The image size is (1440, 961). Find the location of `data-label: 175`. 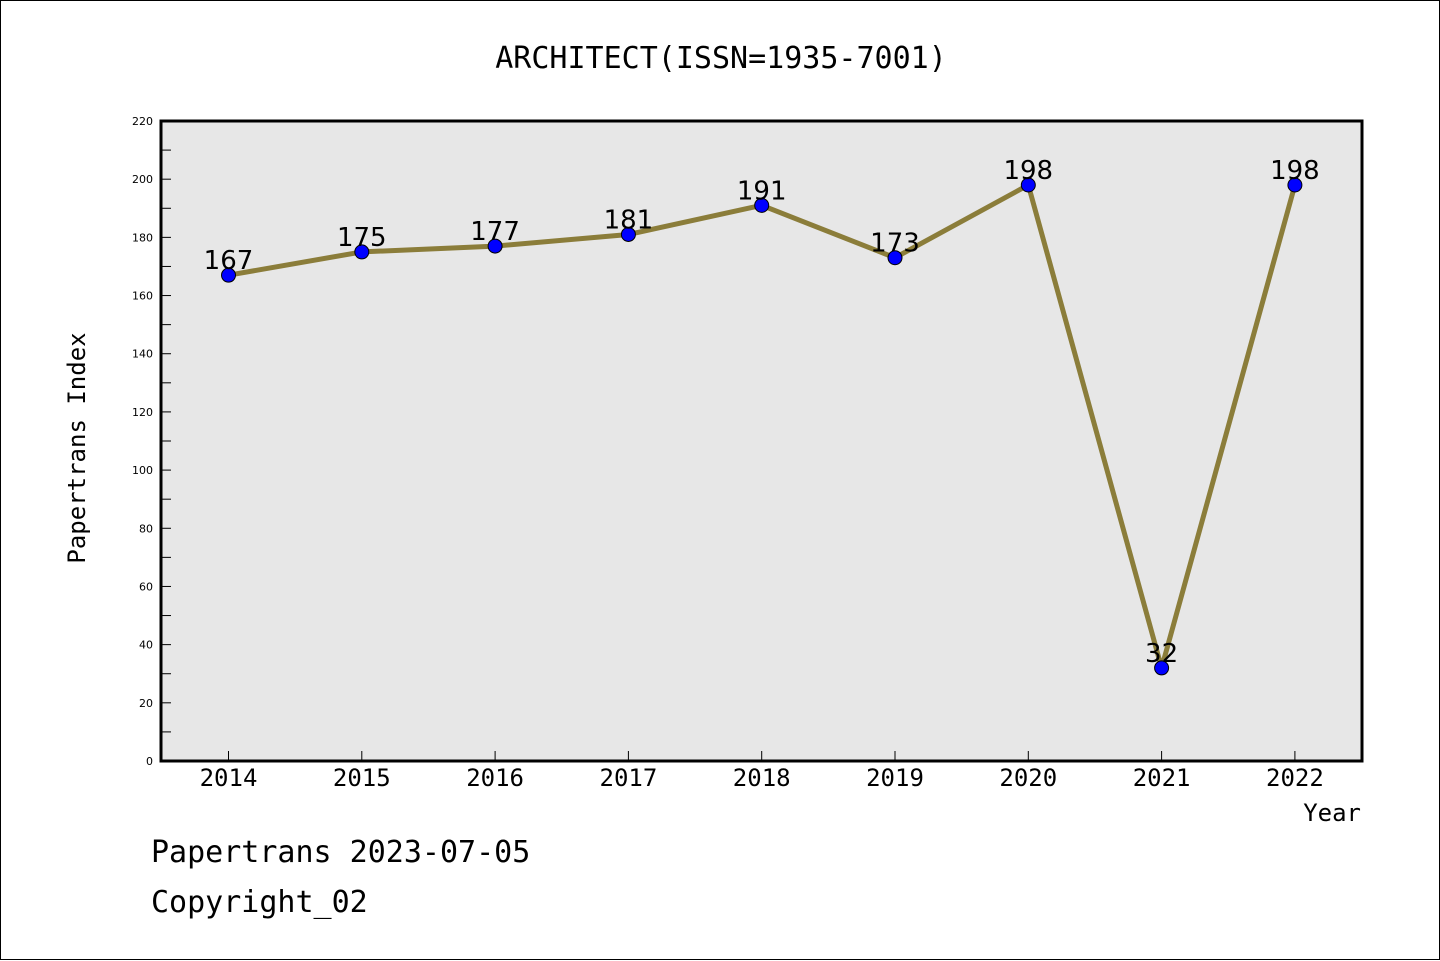

data-label: 175 is located at coordinates (362, 238).